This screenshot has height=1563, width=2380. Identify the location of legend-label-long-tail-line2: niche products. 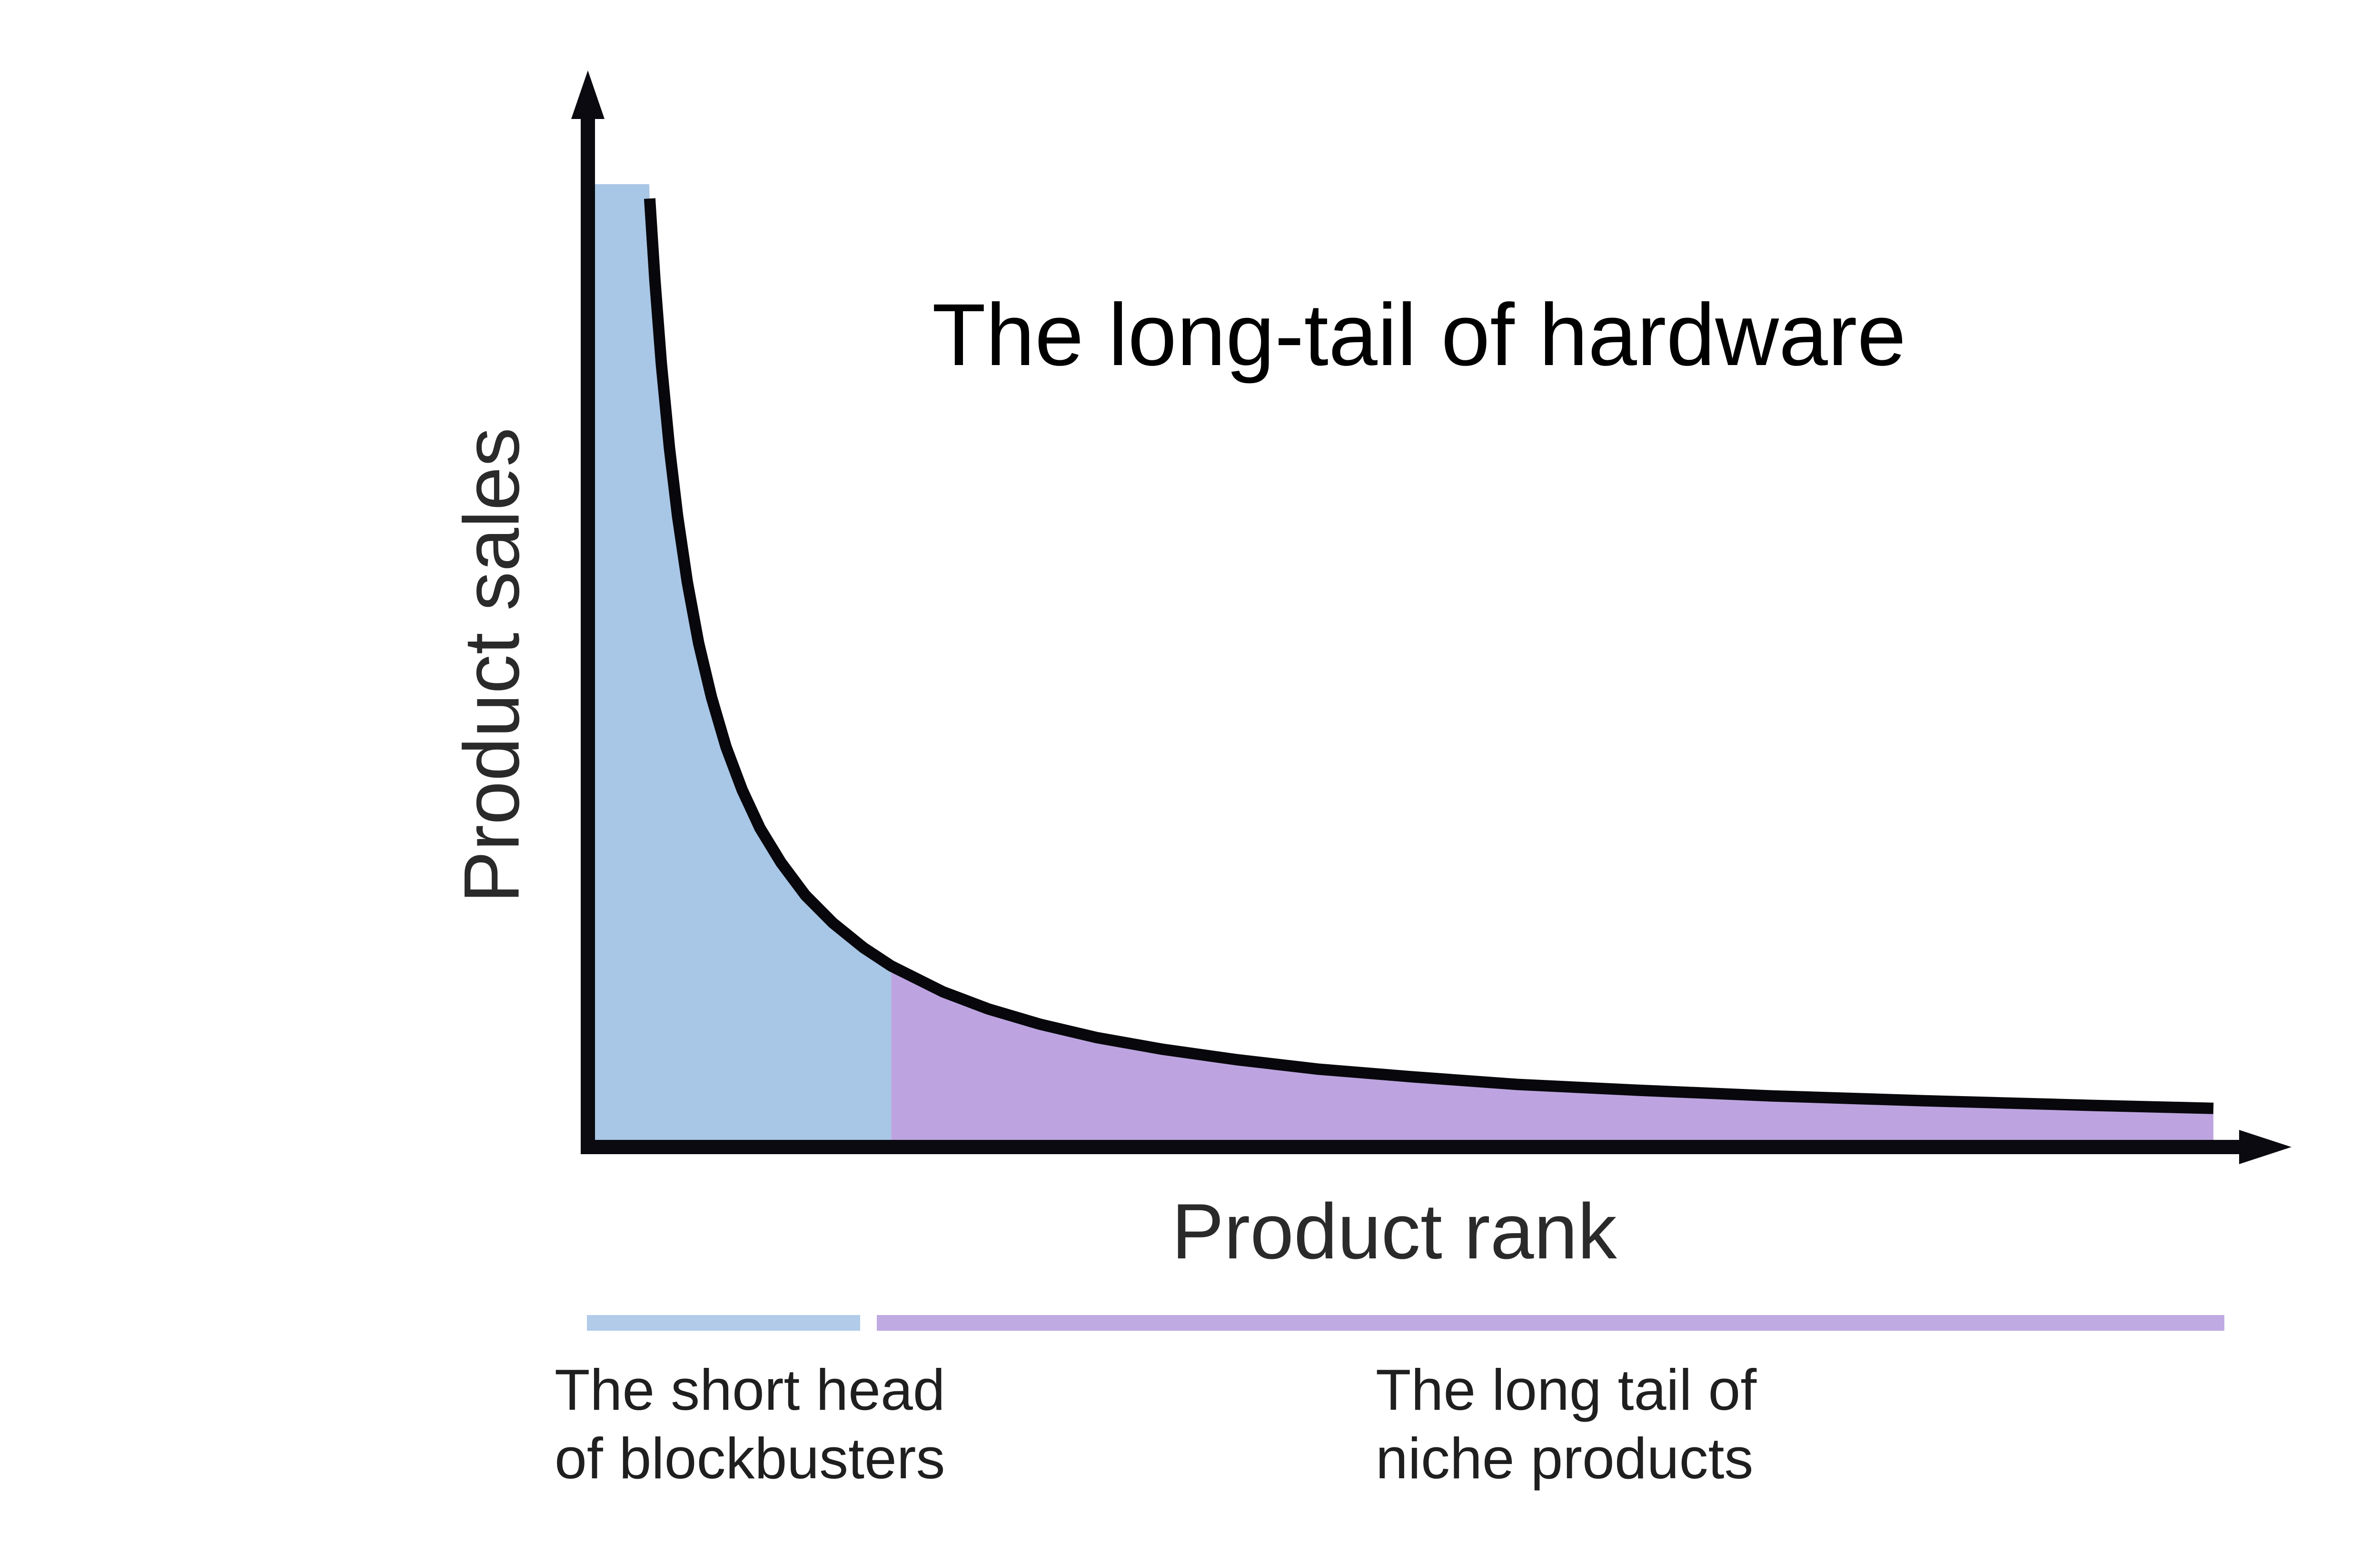
(1565, 1458).